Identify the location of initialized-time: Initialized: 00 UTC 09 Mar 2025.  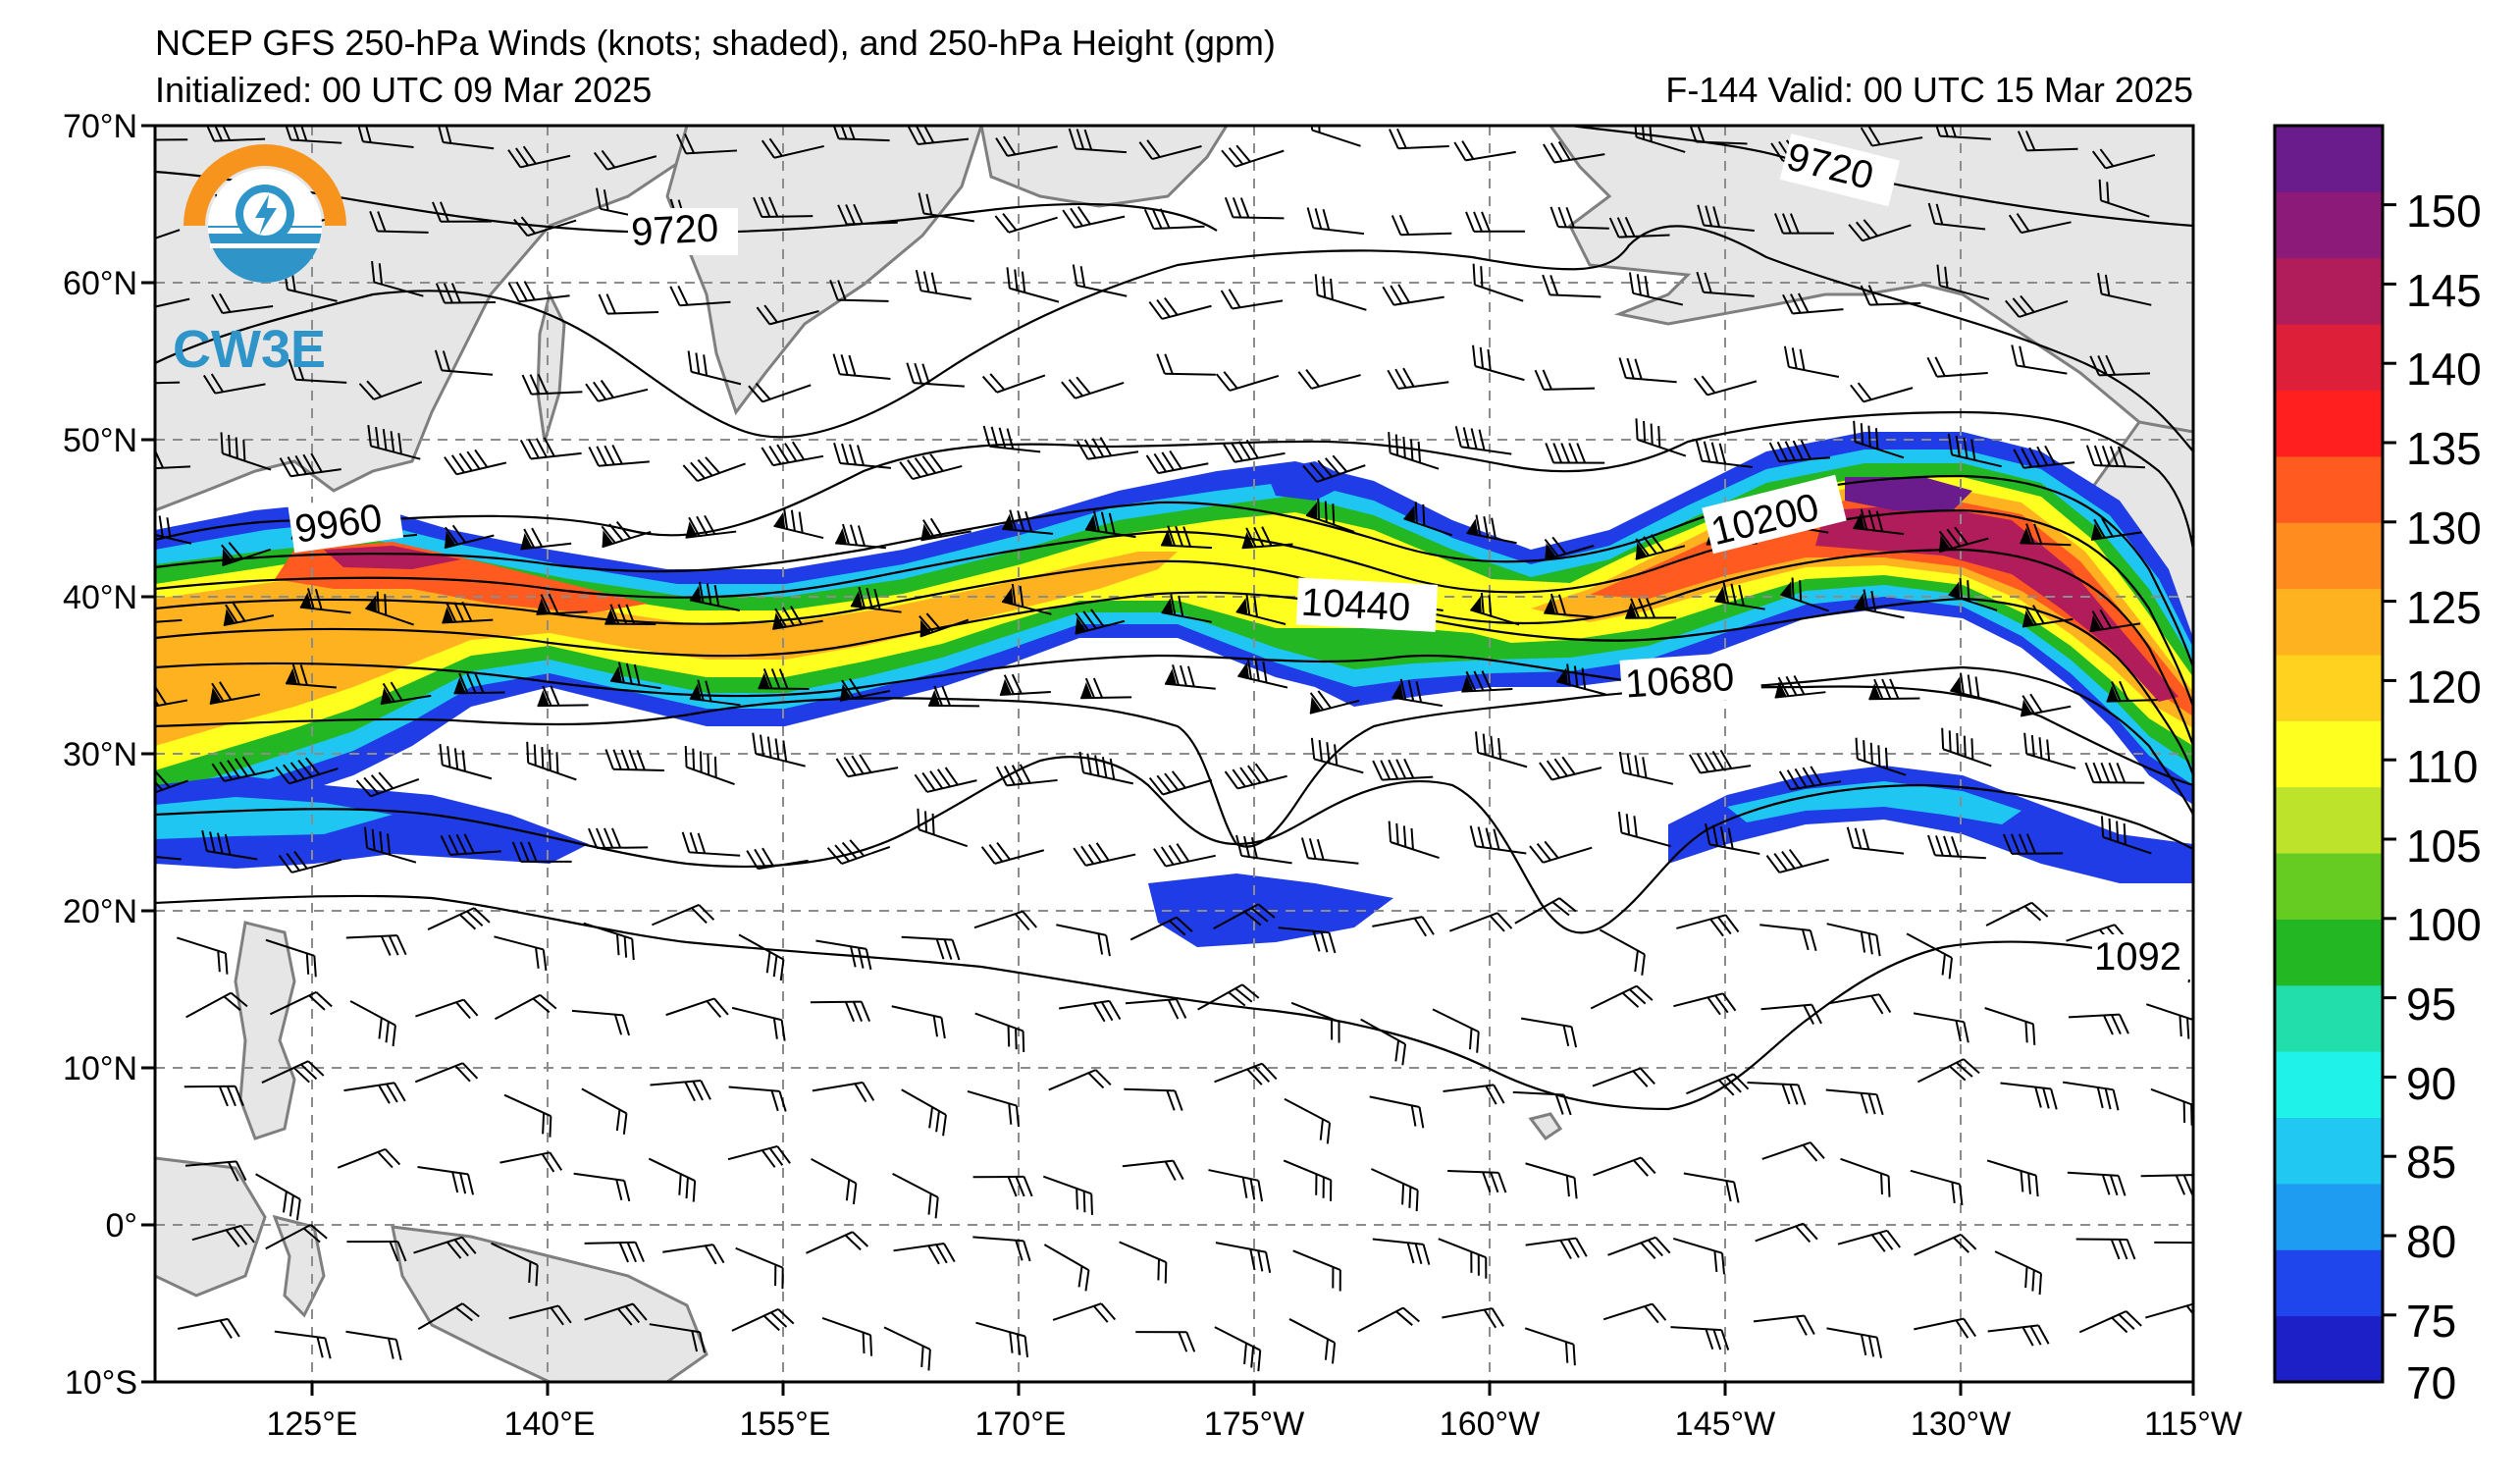
(403, 90).